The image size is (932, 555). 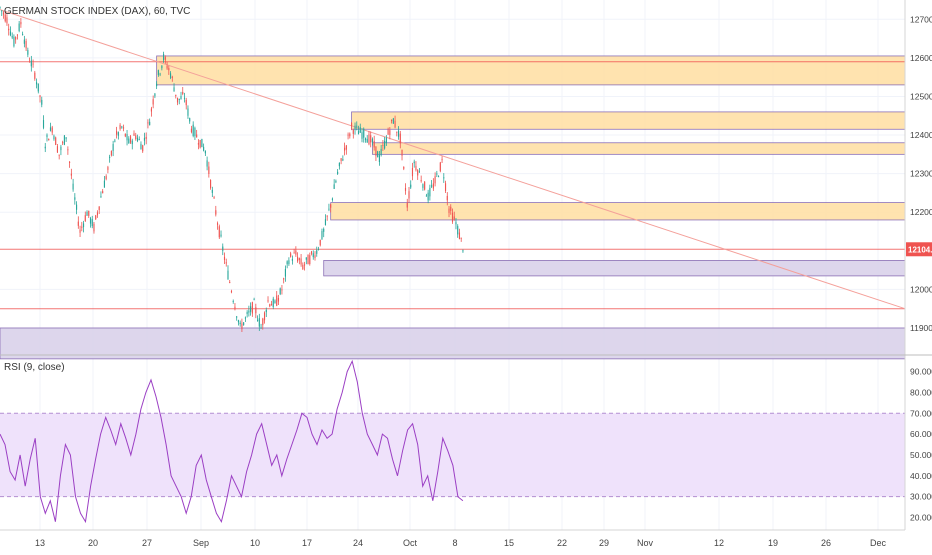 I want to click on x-tick-label: 19, so click(x=773, y=543).